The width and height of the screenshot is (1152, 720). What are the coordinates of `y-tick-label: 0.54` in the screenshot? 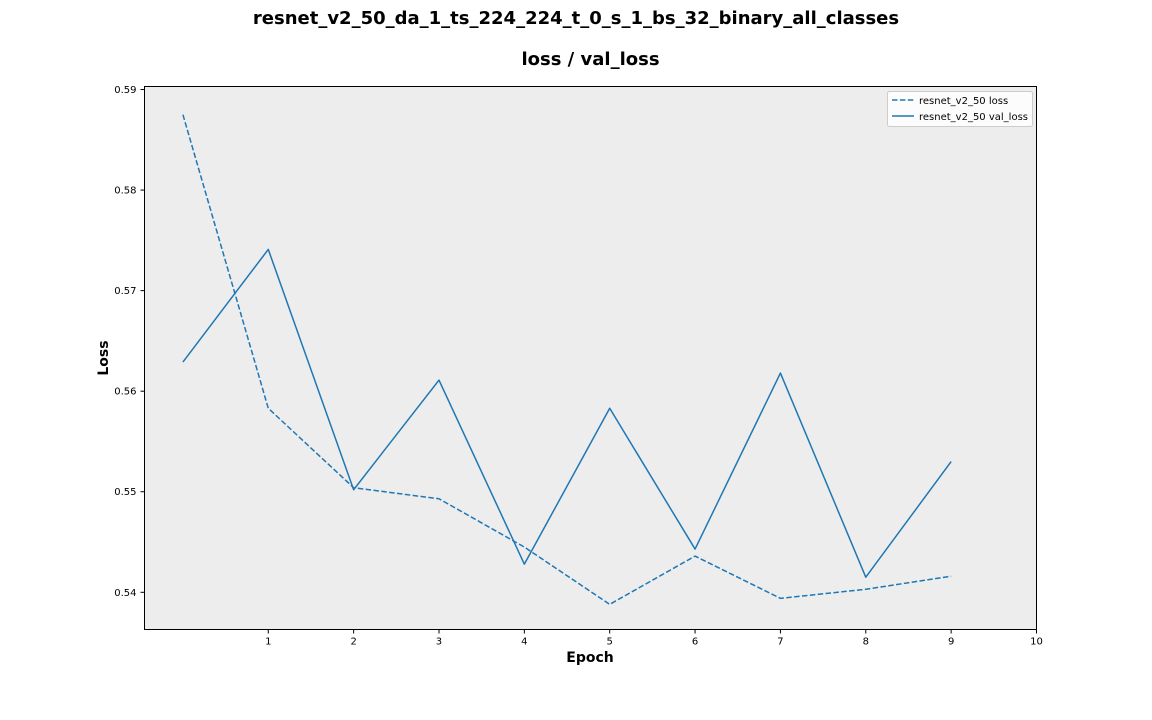 It's located at (125, 593).